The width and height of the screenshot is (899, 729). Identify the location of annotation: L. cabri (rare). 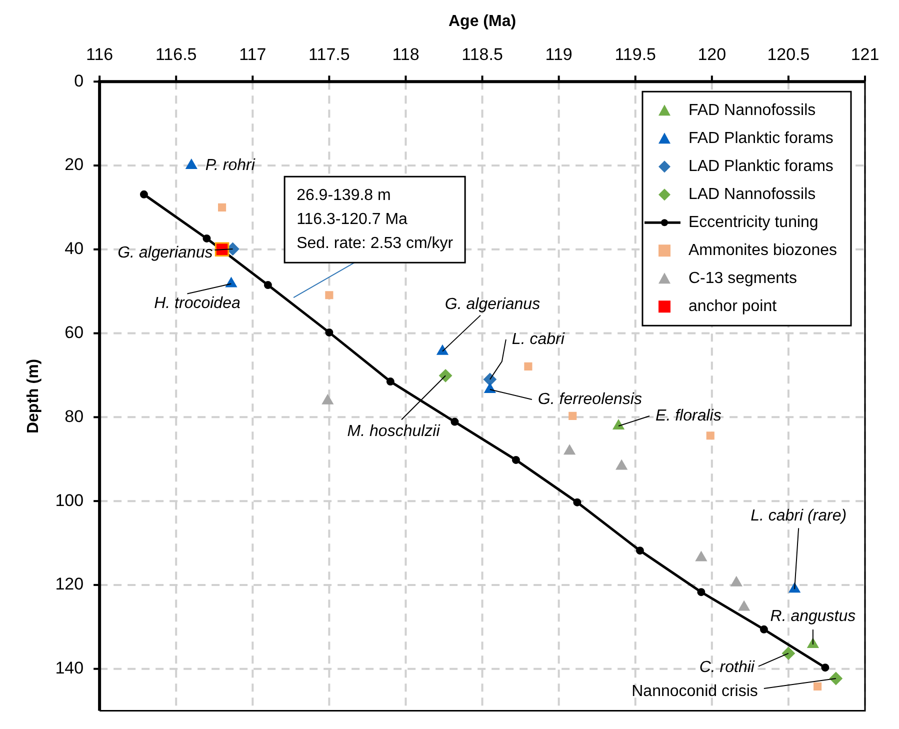
(798, 516).